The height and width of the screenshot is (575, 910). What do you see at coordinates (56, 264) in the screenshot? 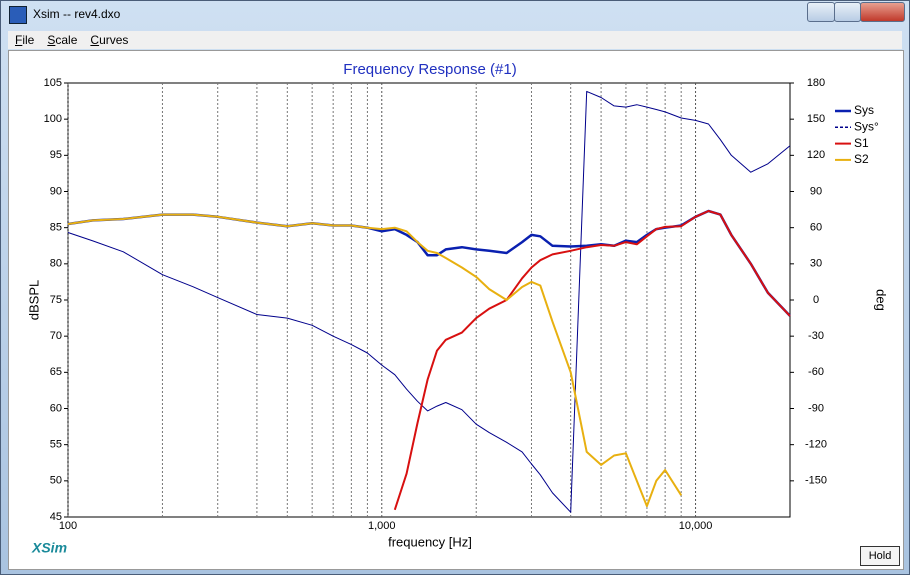
I see `y-tick-label: 80` at bounding box center [56, 264].